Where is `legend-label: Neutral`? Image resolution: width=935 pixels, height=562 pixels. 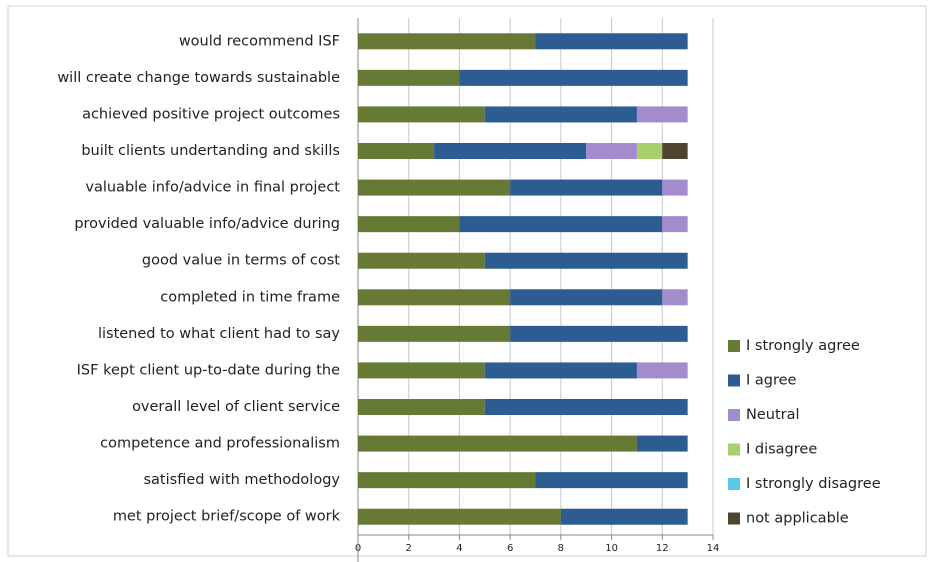
legend-label: Neutral is located at coordinates (773, 415).